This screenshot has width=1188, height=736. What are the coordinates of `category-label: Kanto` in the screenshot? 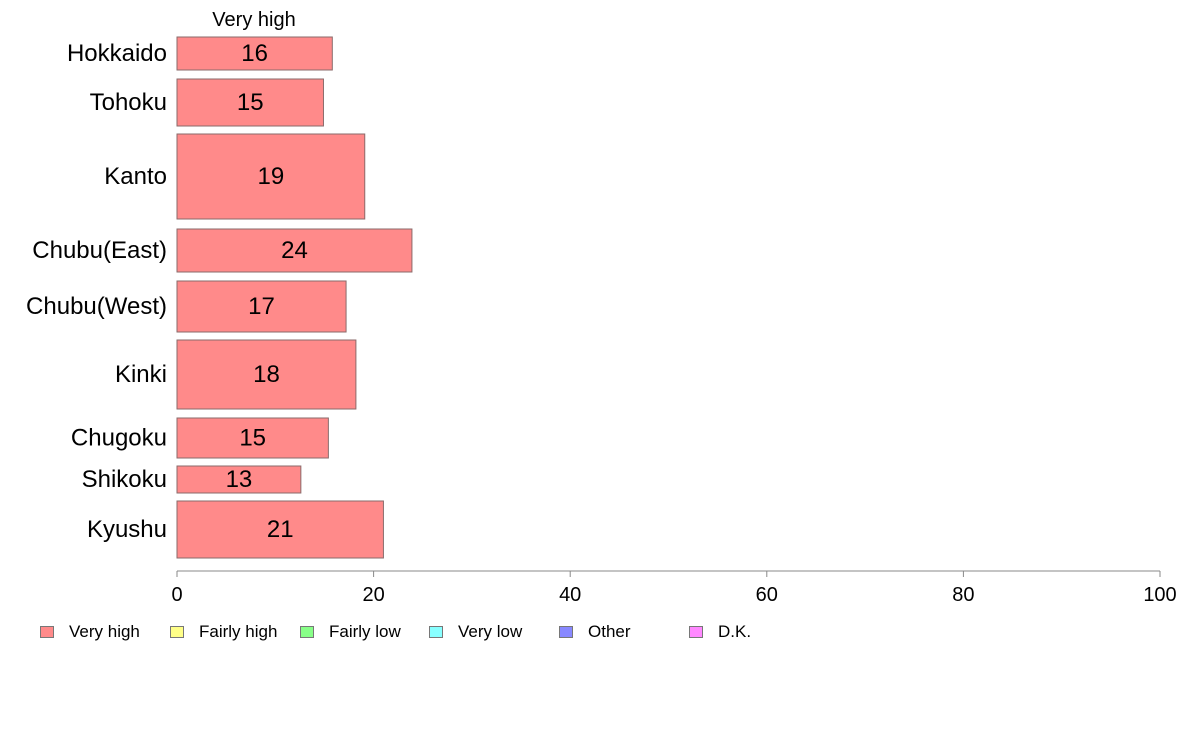 It's located at (135, 176).